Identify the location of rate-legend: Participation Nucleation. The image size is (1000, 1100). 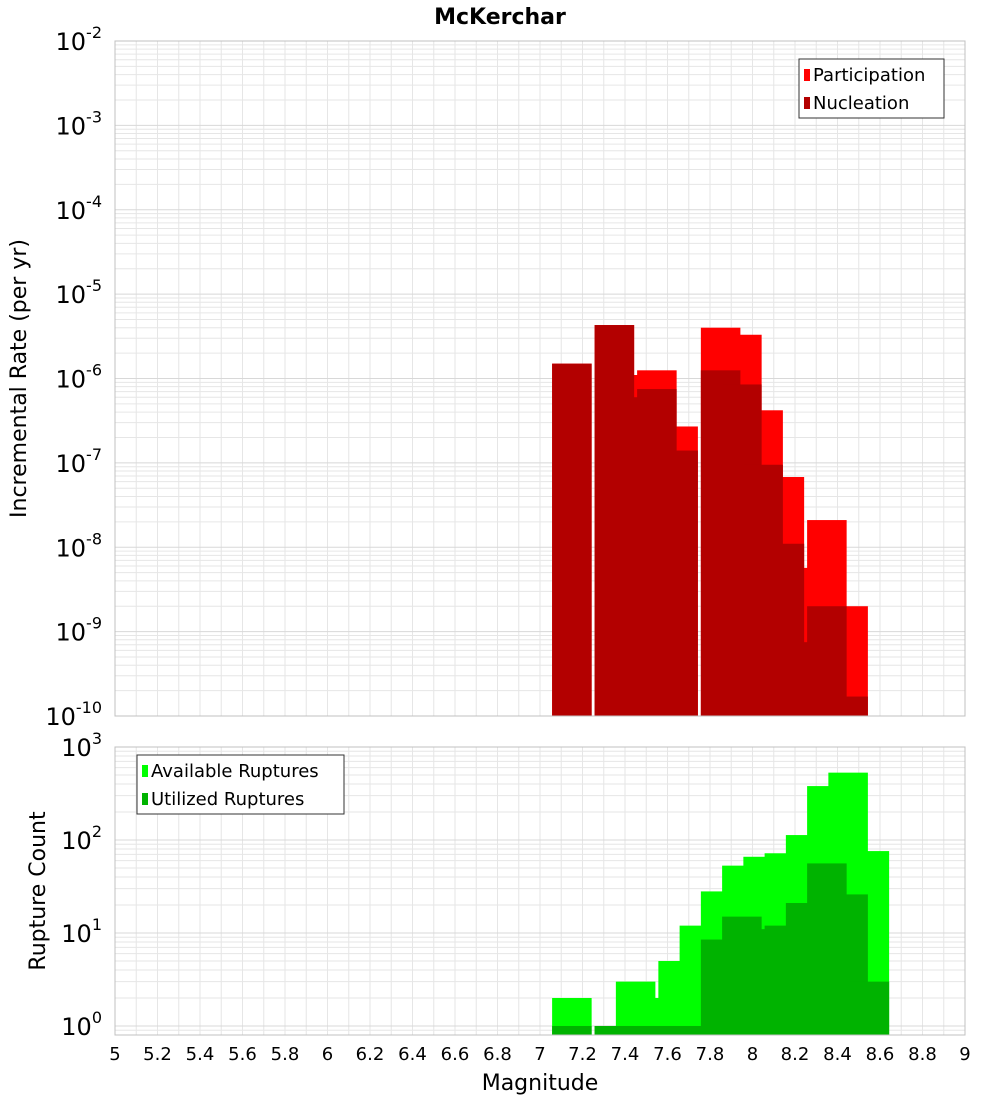
(871, 88).